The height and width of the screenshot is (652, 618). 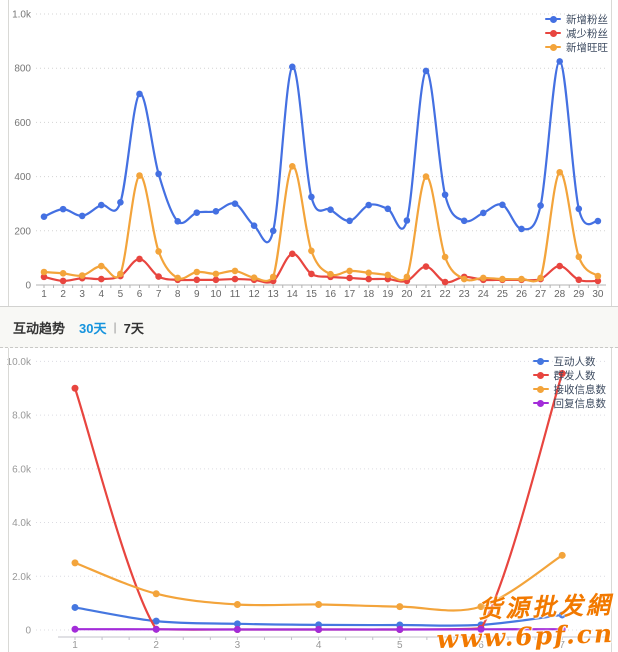 What do you see at coordinates (255, 294) in the screenshot?
I see `svg-text: 12` at bounding box center [255, 294].